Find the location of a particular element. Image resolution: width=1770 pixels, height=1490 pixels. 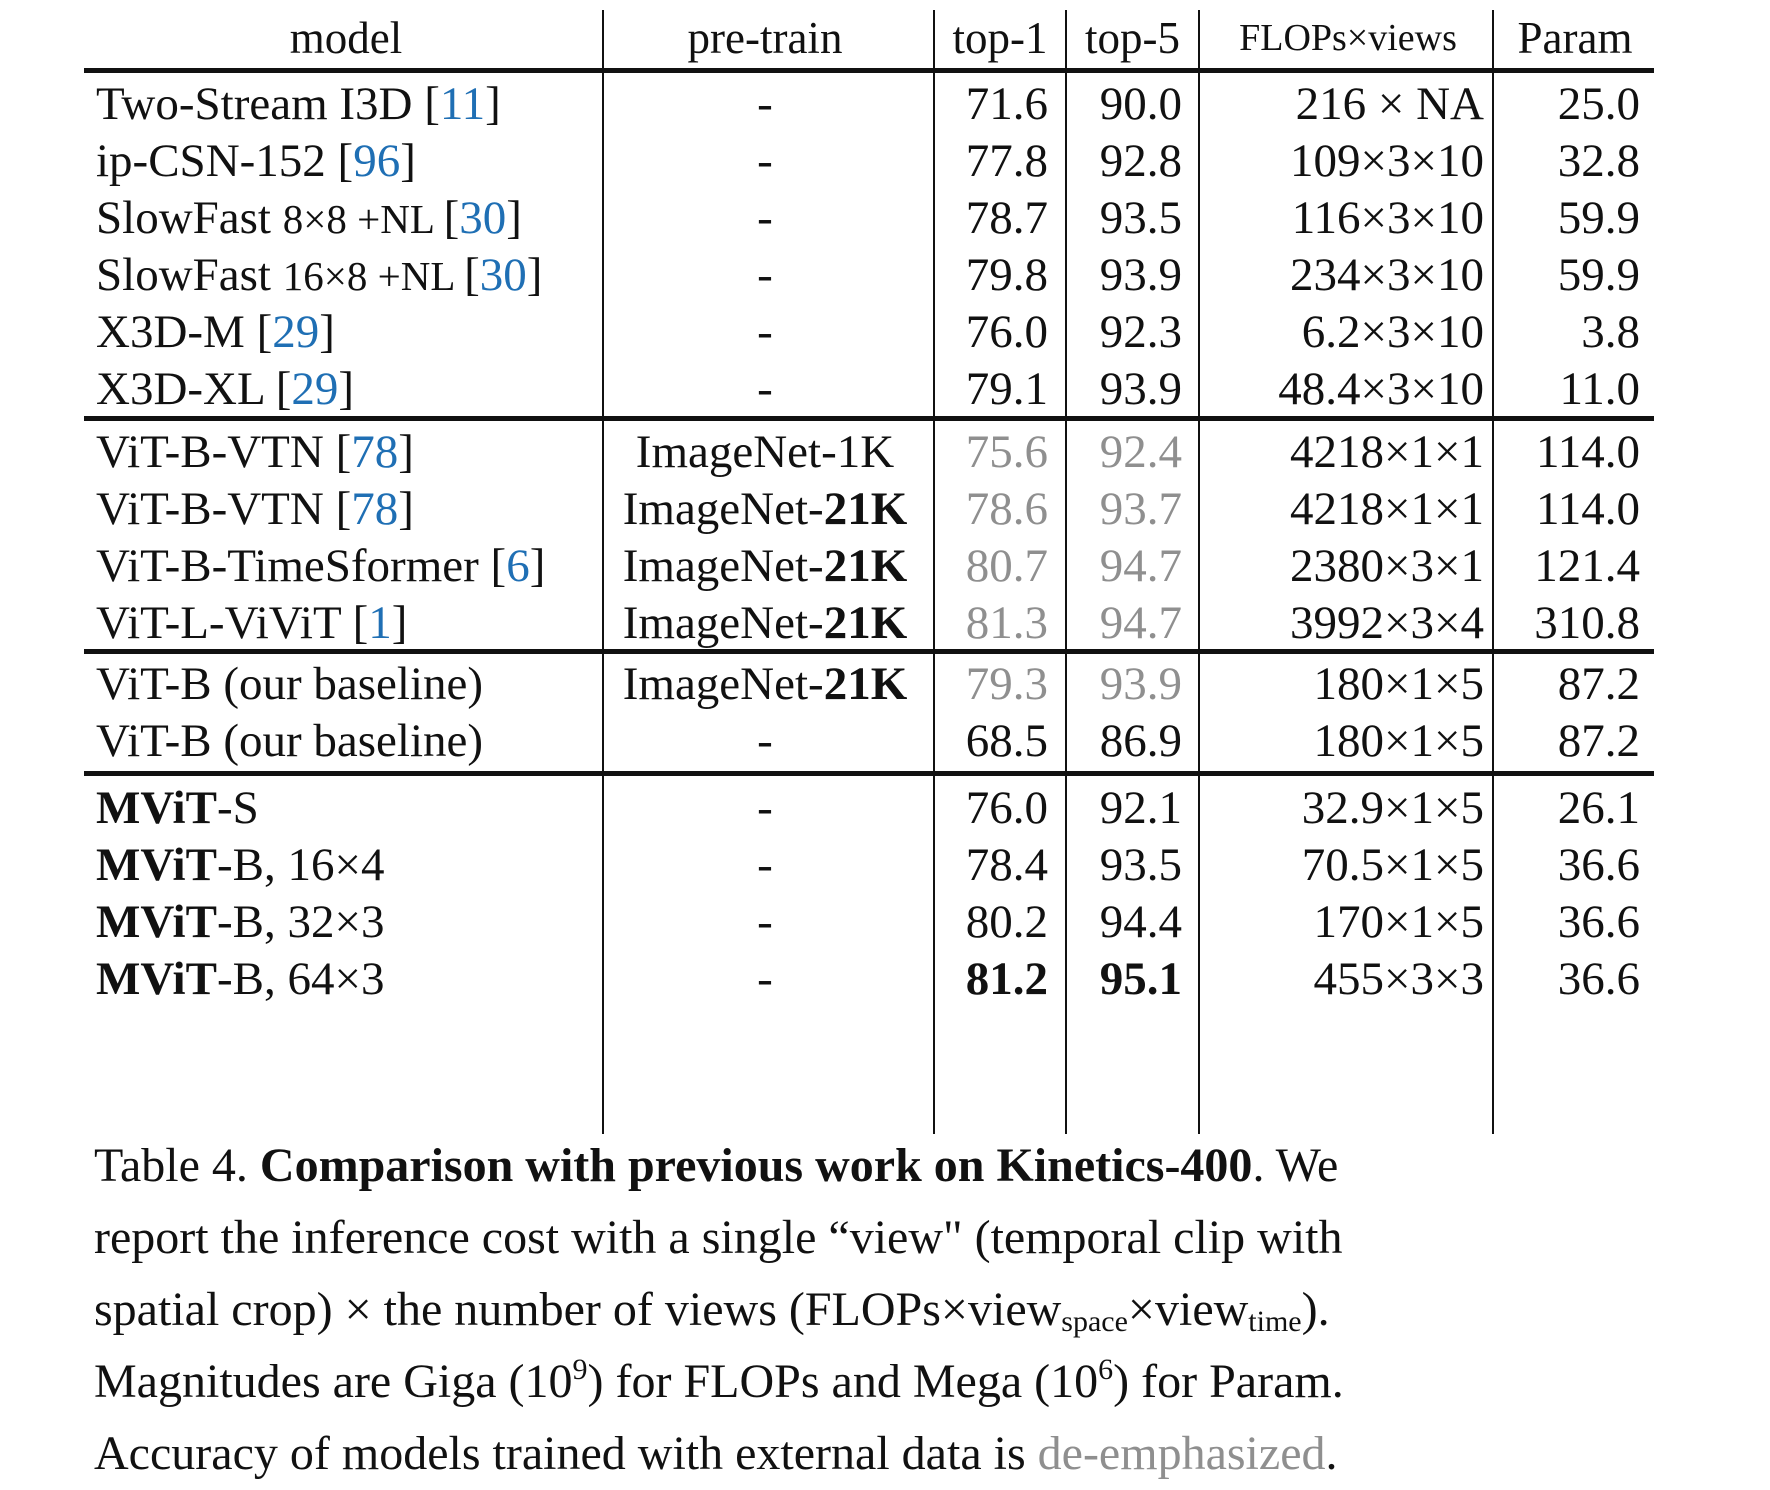

cell-top5: 90.0 is located at coordinates (1140, 104).